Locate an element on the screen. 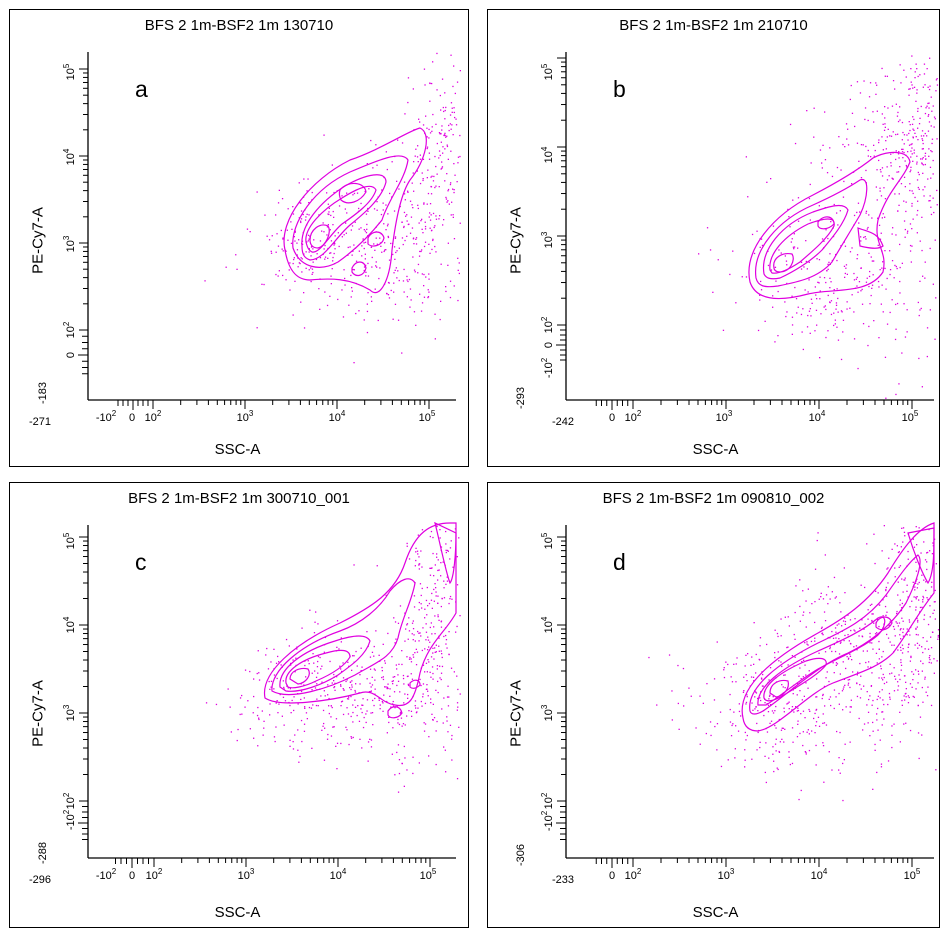 Image resolution: width=940 pixels, height=928 pixels. panel-letter: a is located at coordinates (141, 89).